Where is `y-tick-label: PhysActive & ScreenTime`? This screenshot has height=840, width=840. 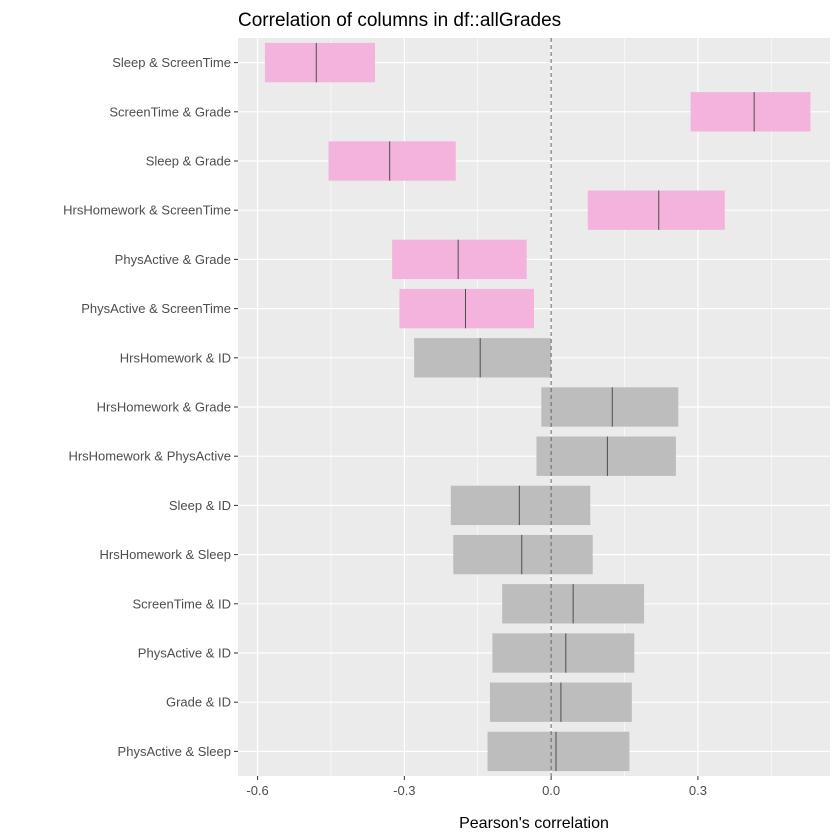 y-tick-label: PhysActive & ScreenTime is located at coordinates (156, 308).